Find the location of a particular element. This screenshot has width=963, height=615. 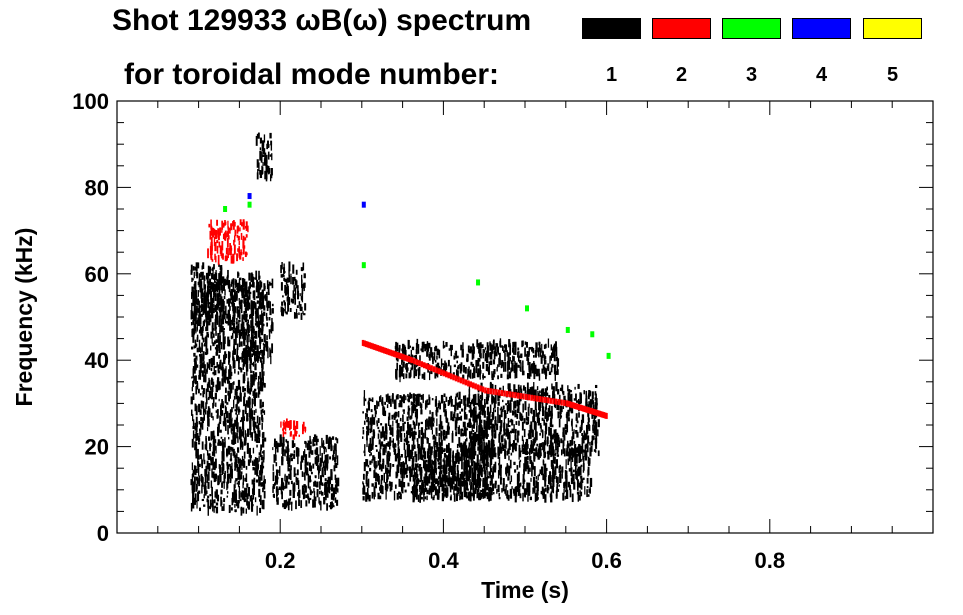

legend-label-3: 3 is located at coordinates (751, 75).